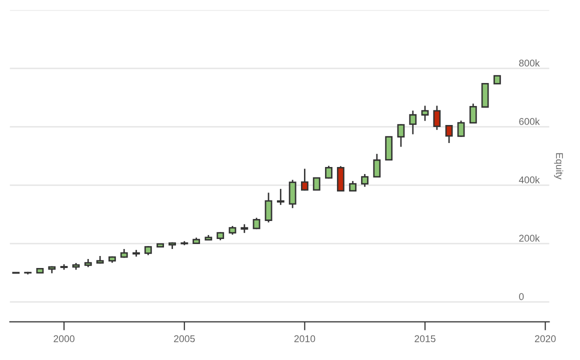  I want to click on y-tick-label: 800k, so click(529, 63).